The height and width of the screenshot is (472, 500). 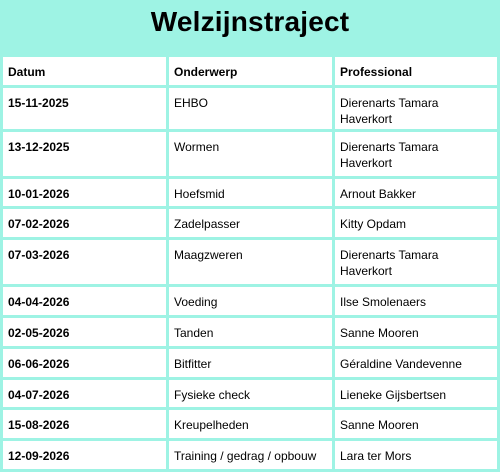 What do you see at coordinates (84, 301) in the screenshot?
I see `table-row-date: 04-04-2026` at bounding box center [84, 301].